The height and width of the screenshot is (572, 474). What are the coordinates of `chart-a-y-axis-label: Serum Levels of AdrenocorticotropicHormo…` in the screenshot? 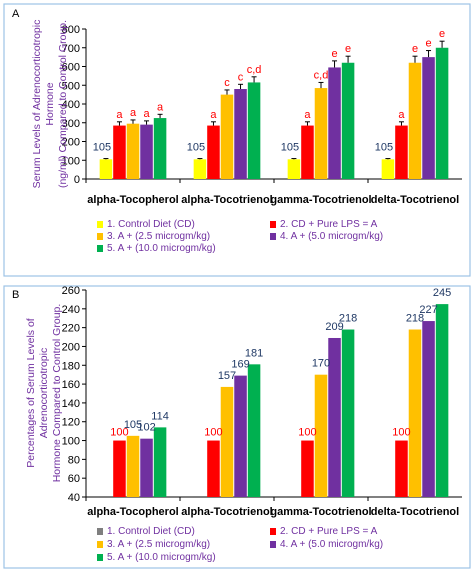 It's located at (50, 104).